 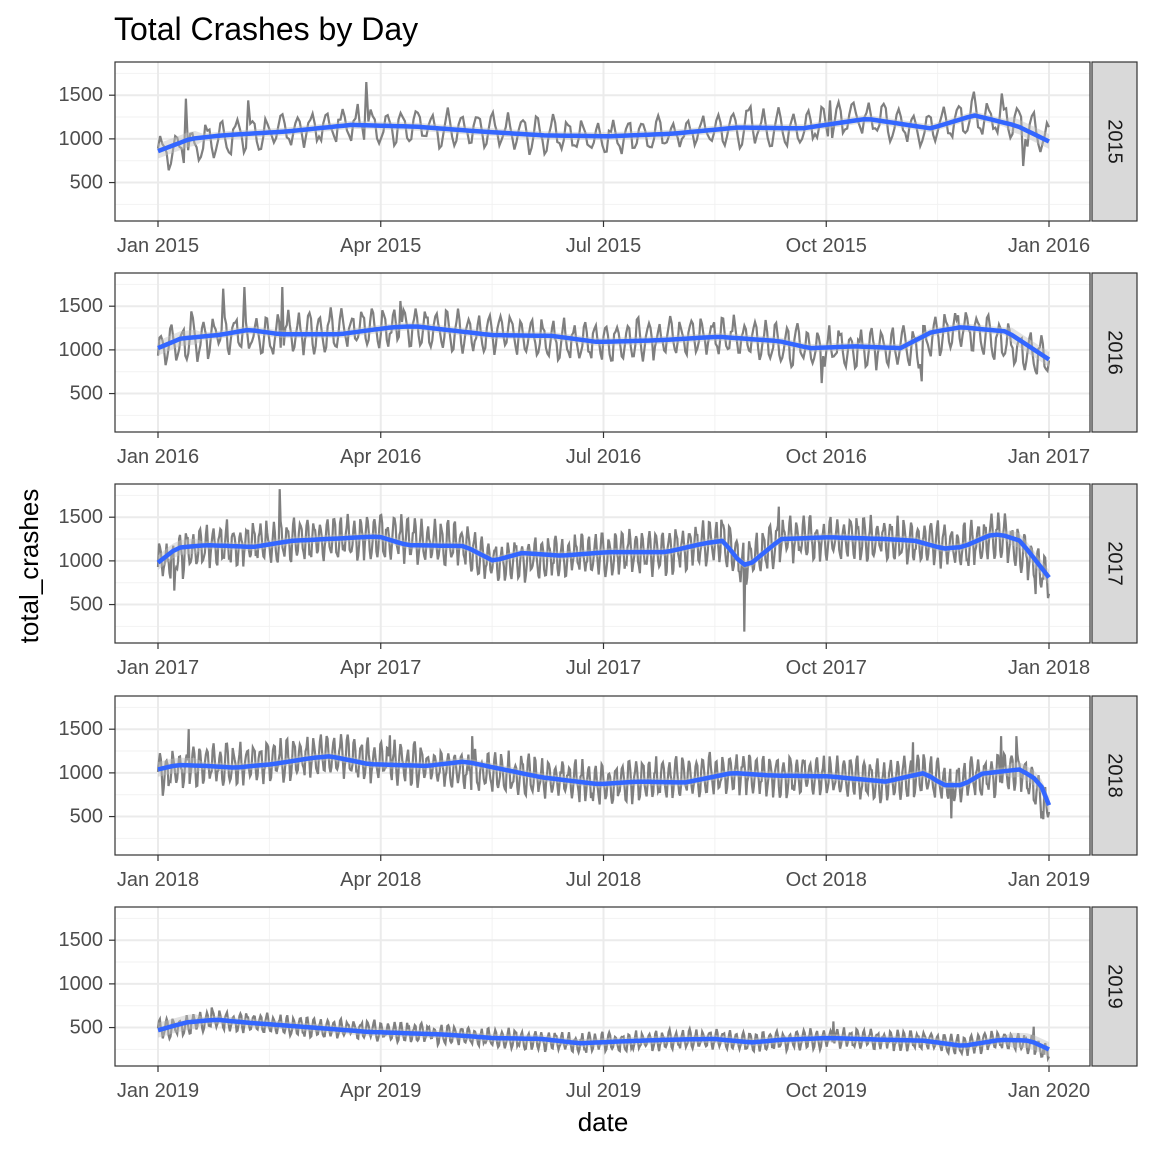 I want to click on facet-strip-label: 2015, so click(x=1115, y=141).